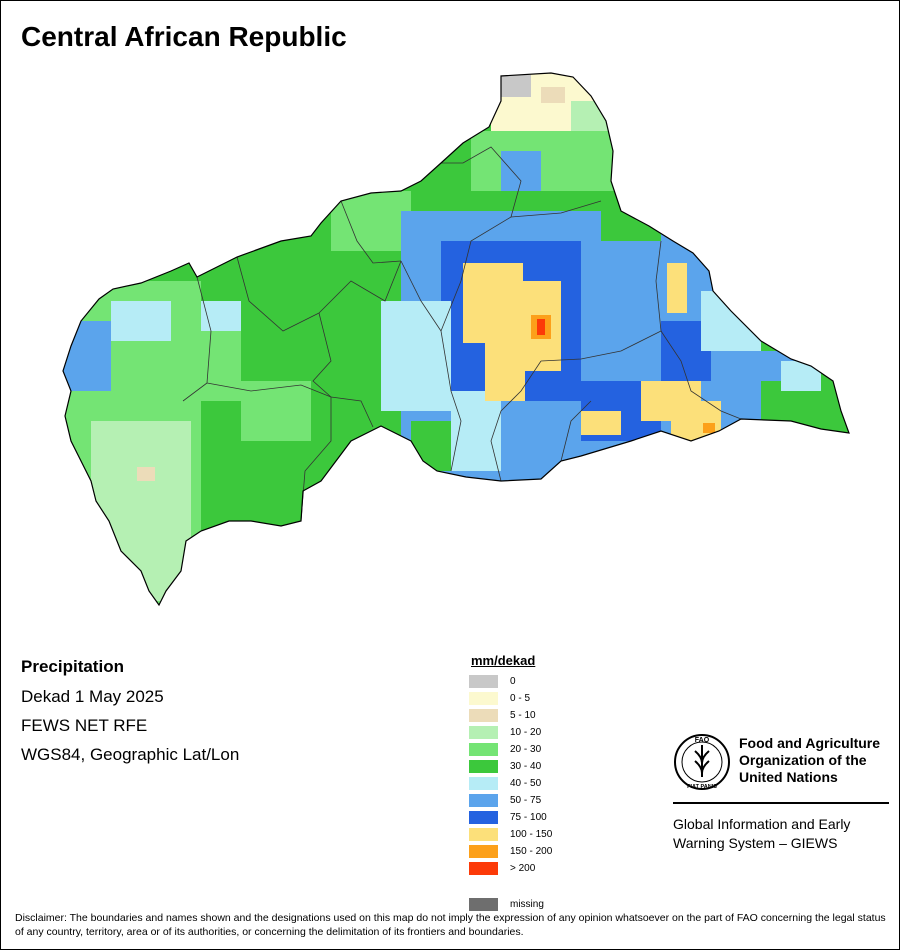 The width and height of the screenshot is (900, 950). What do you see at coordinates (72, 666) in the screenshot?
I see `variable-heading: Precipitation` at bounding box center [72, 666].